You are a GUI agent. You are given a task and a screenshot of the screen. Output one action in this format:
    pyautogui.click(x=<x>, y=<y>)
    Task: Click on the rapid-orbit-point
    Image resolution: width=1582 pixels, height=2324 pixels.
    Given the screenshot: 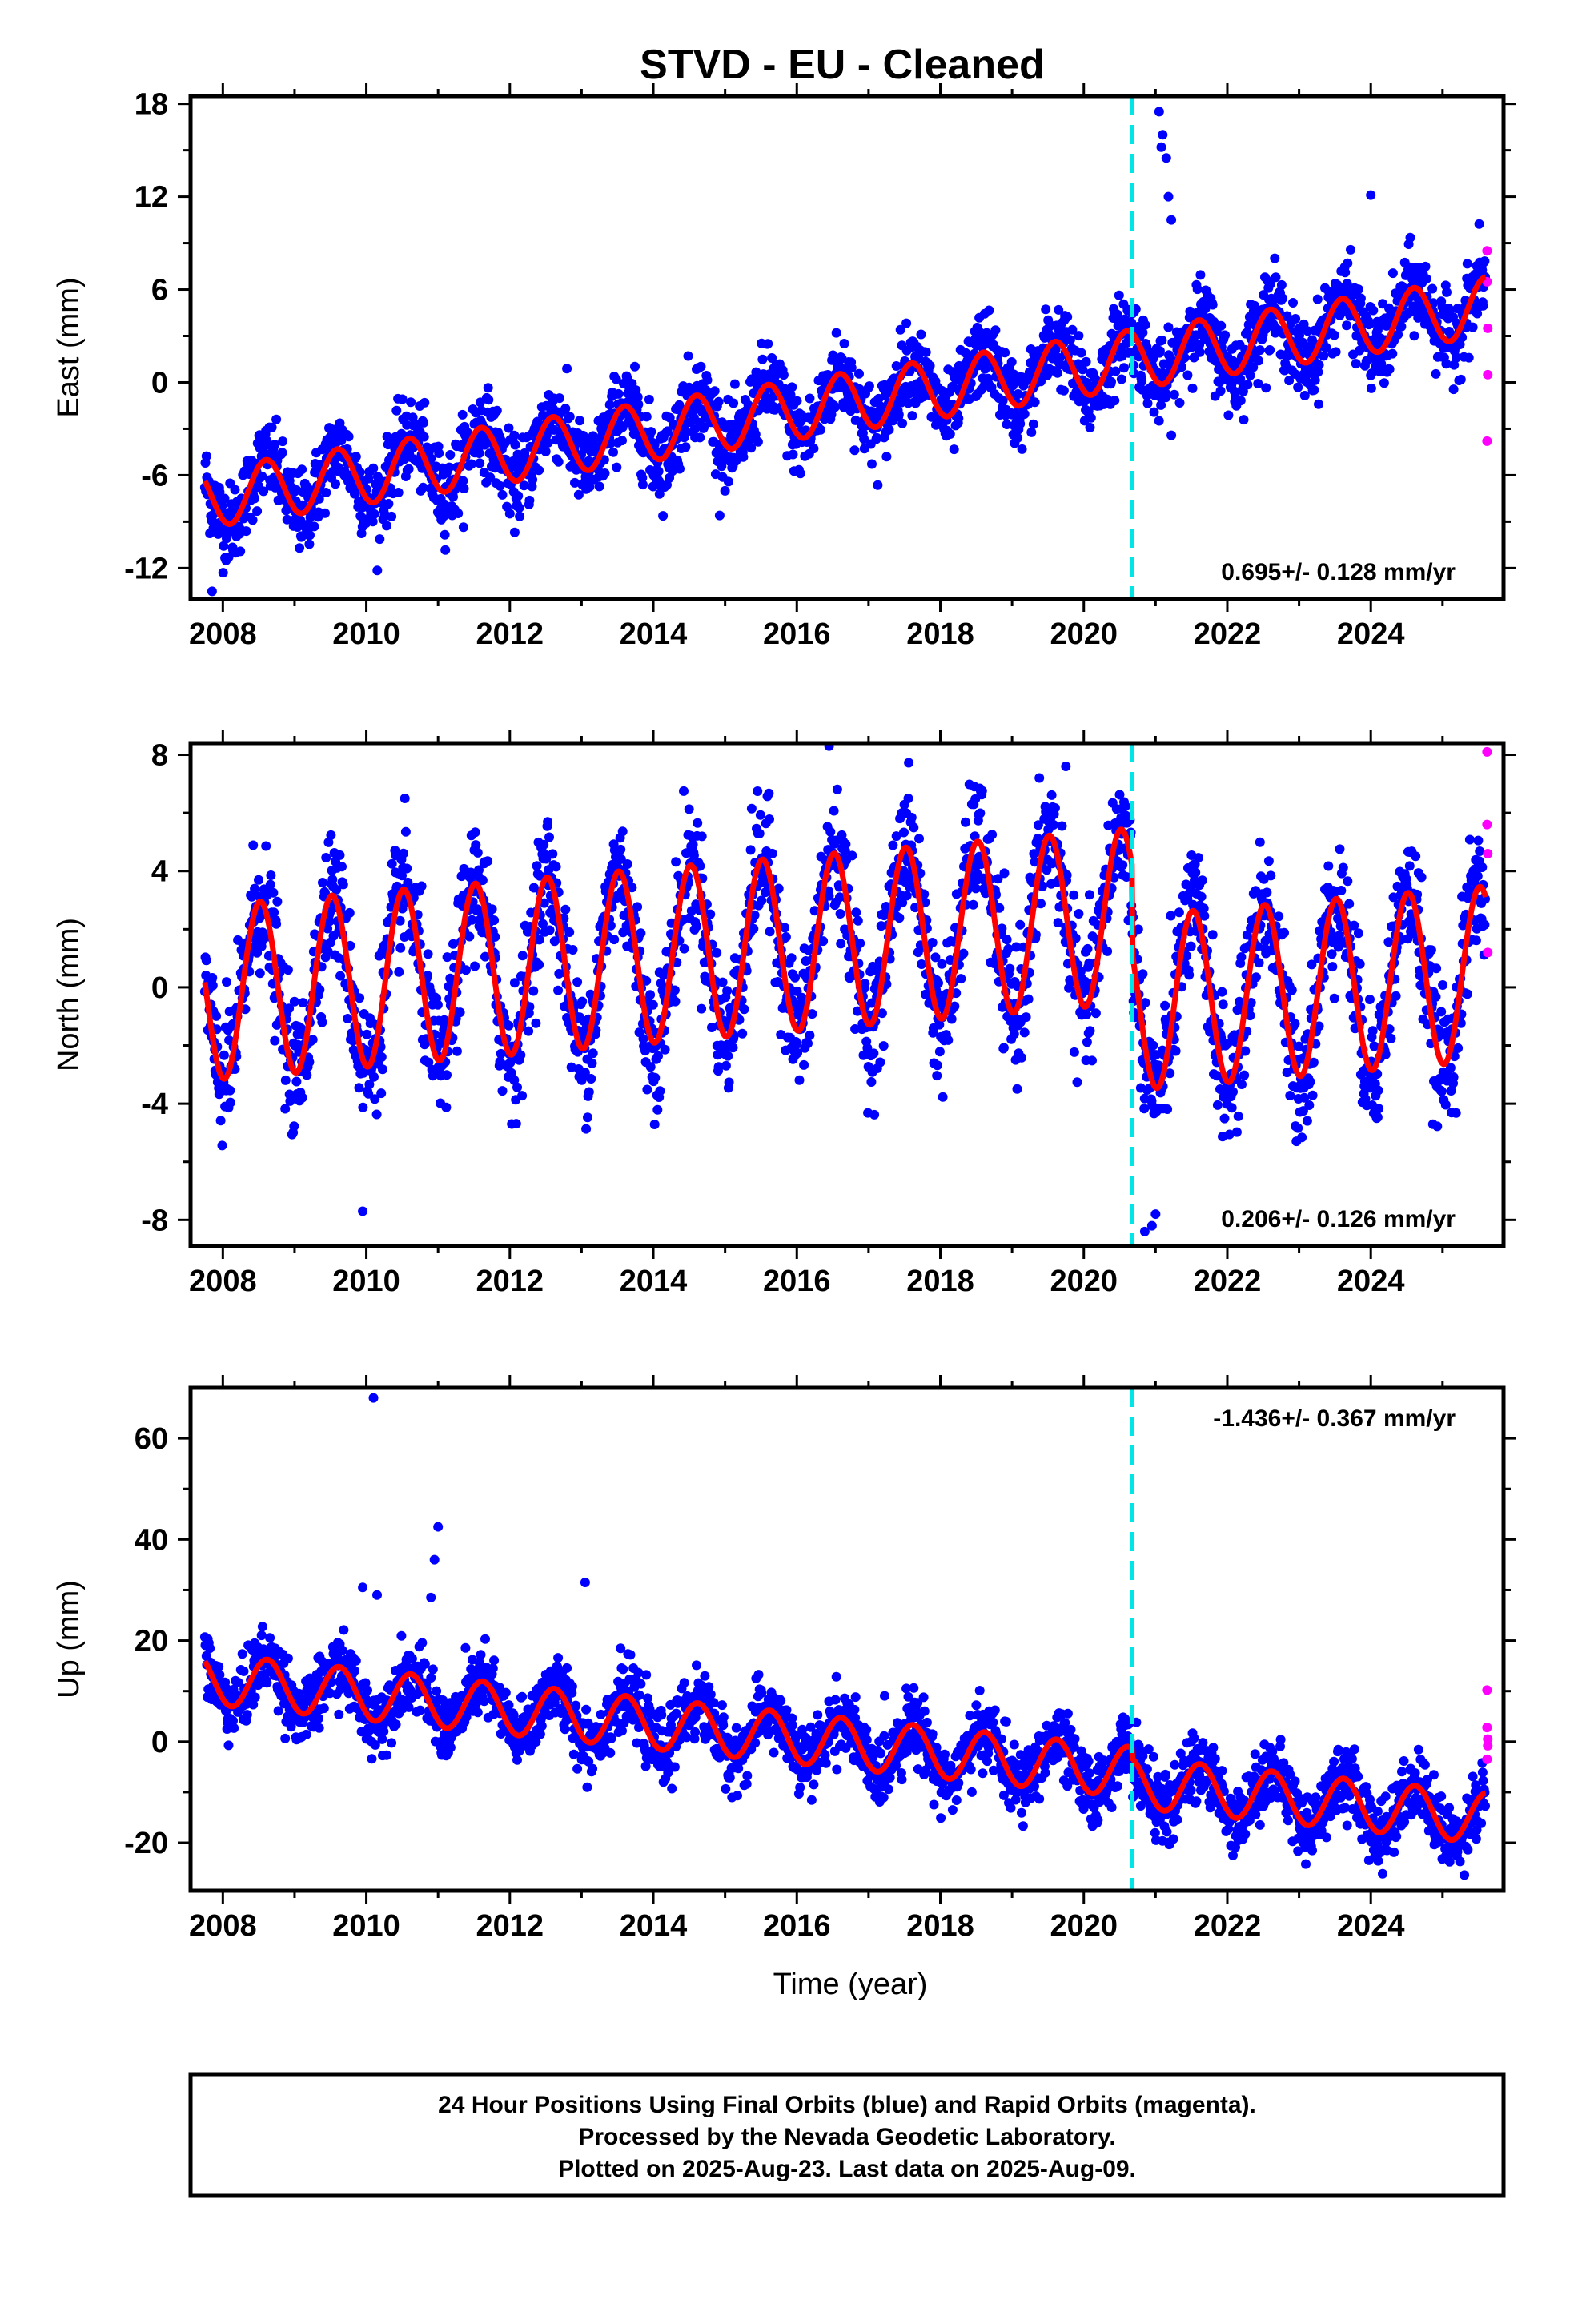 What is the action you would take?
    pyautogui.click(x=1488, y=374)
    